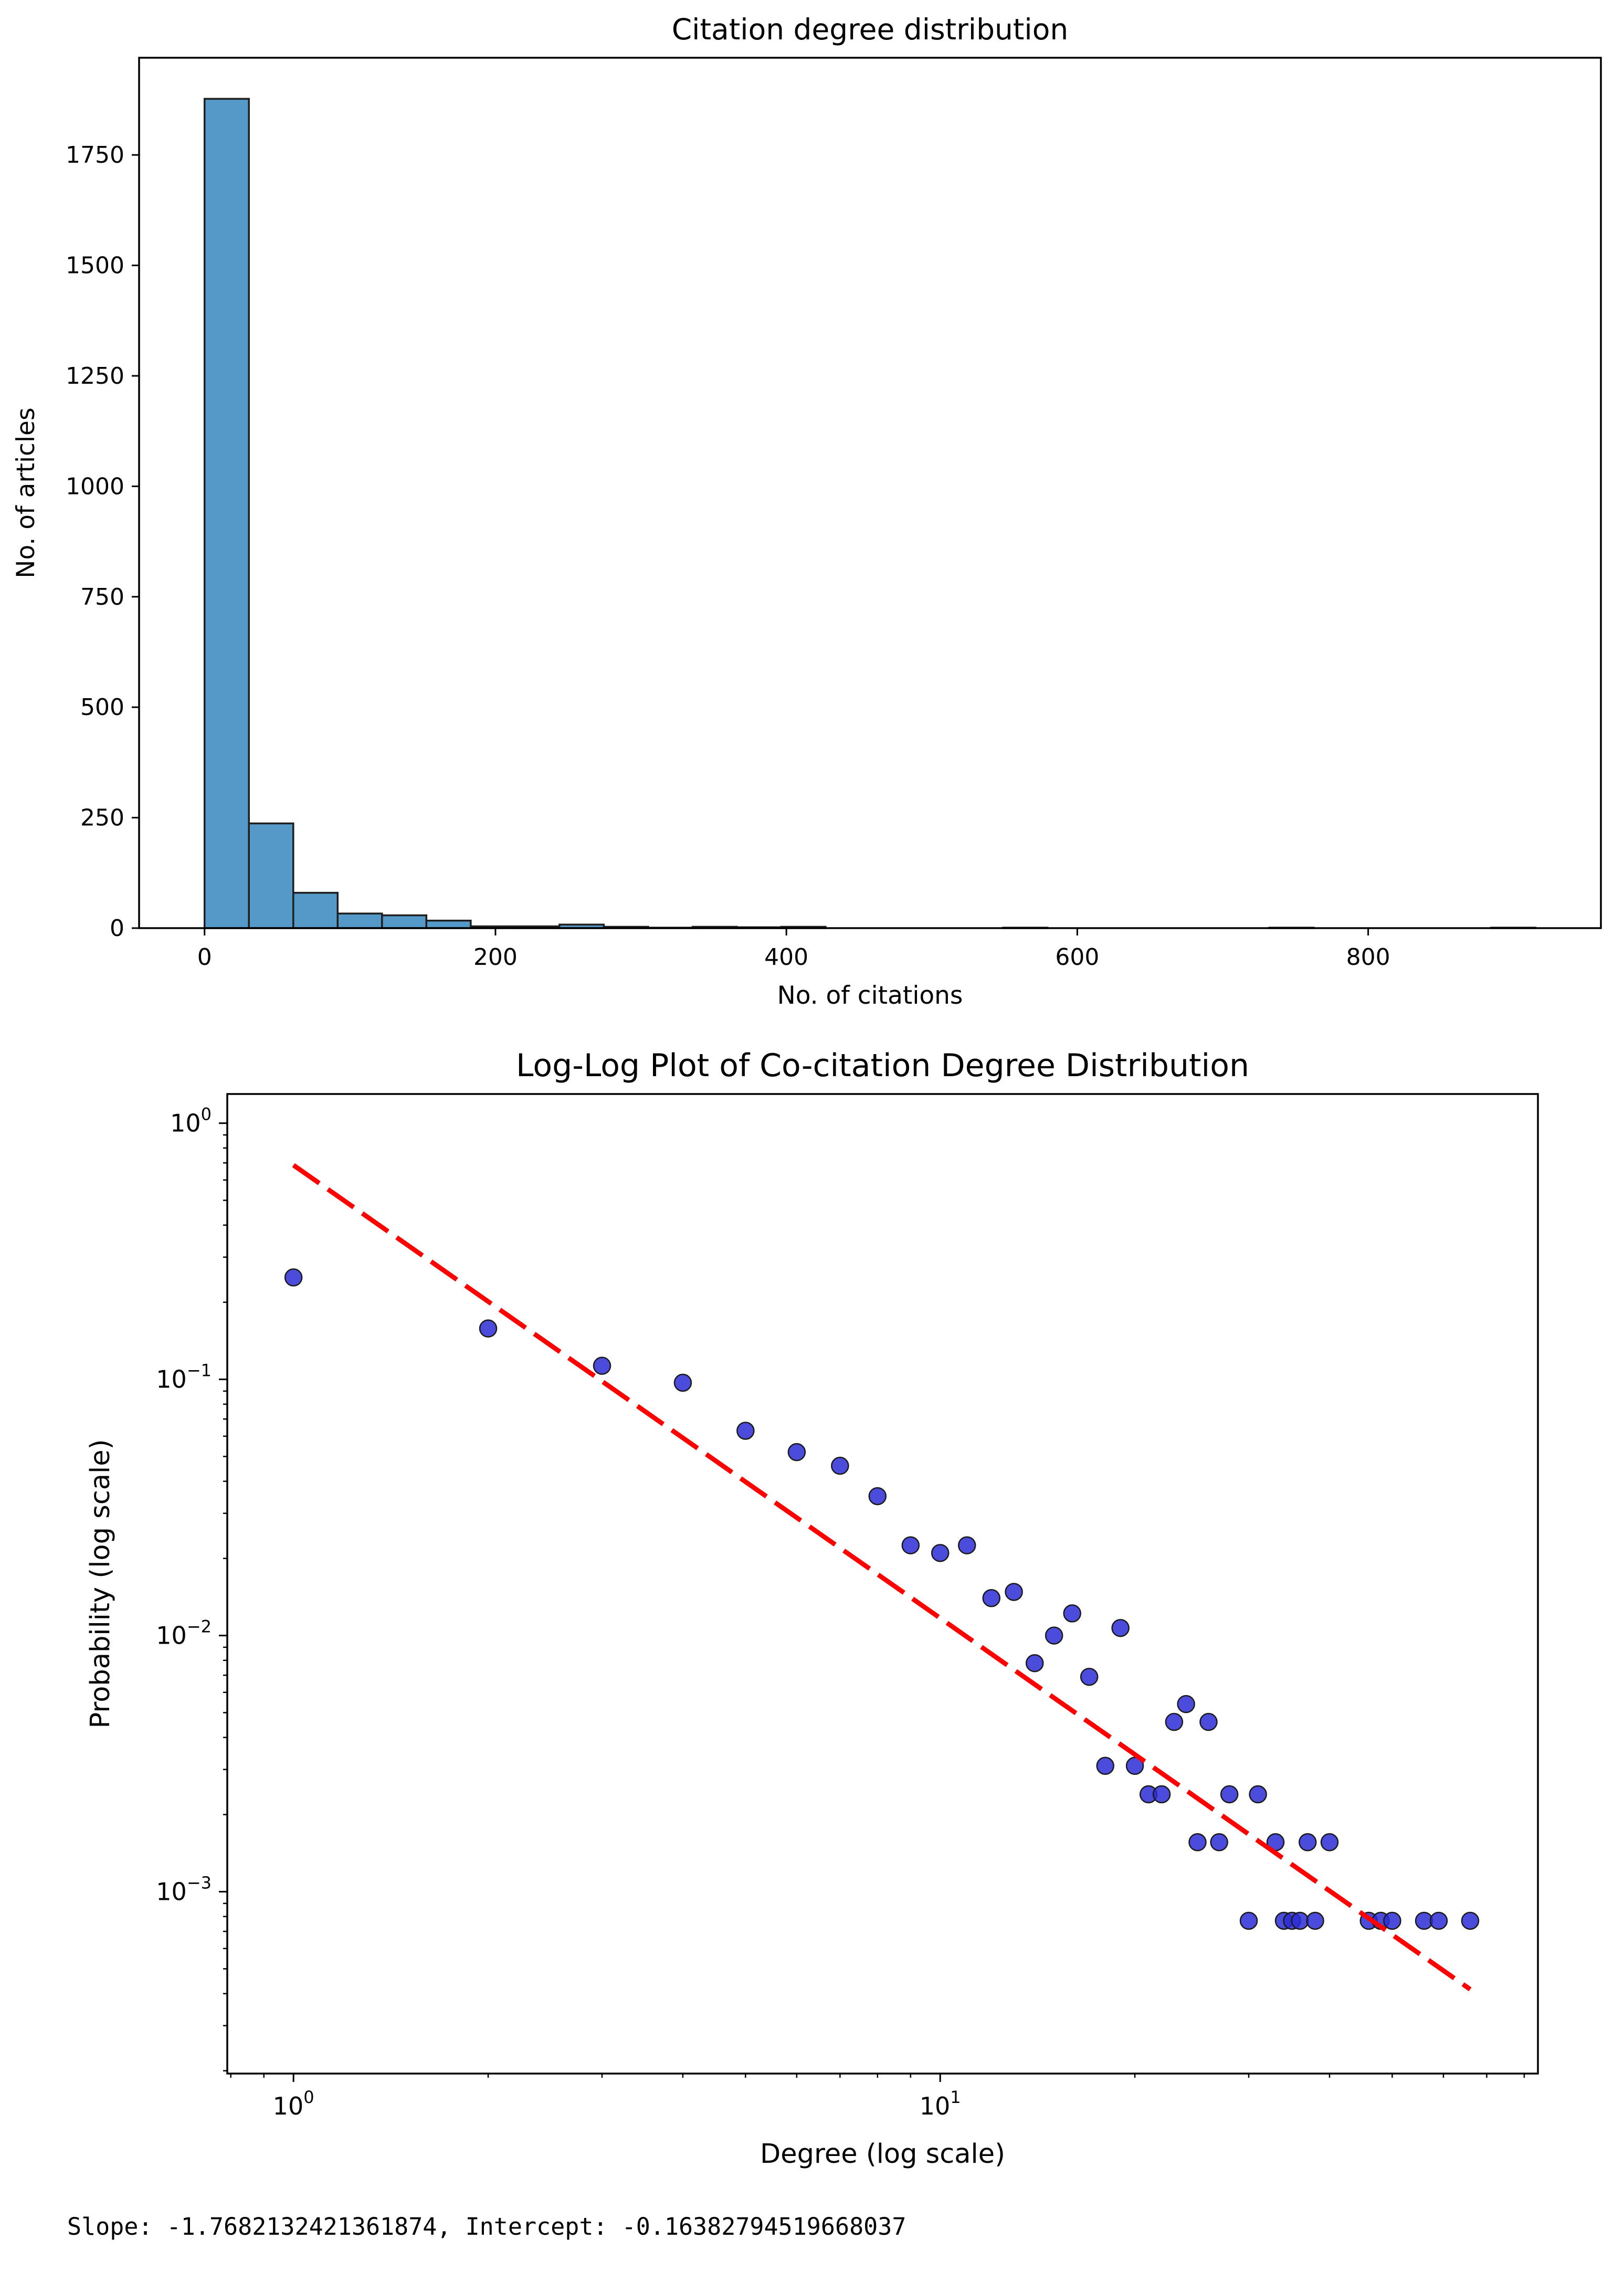 The image size is (1624, 2272). What do you see at coordinates (1077, 957) in the screenshot?
I see `x-tick-label: 600` at bounding box center [1077, 957].